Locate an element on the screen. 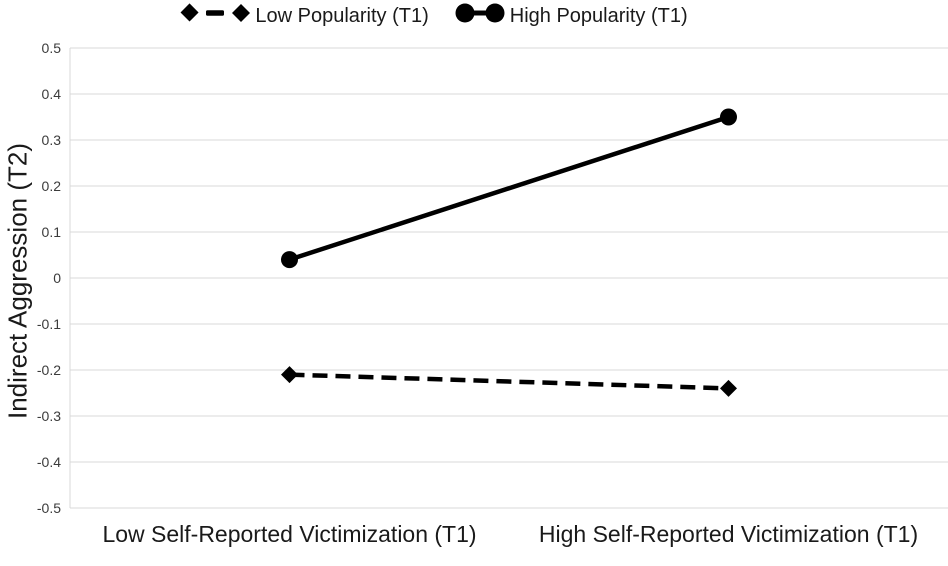 The height and width of the screenshot is (566, 948). y-tick-label: -0.3 is located at coordinates (49, 416).